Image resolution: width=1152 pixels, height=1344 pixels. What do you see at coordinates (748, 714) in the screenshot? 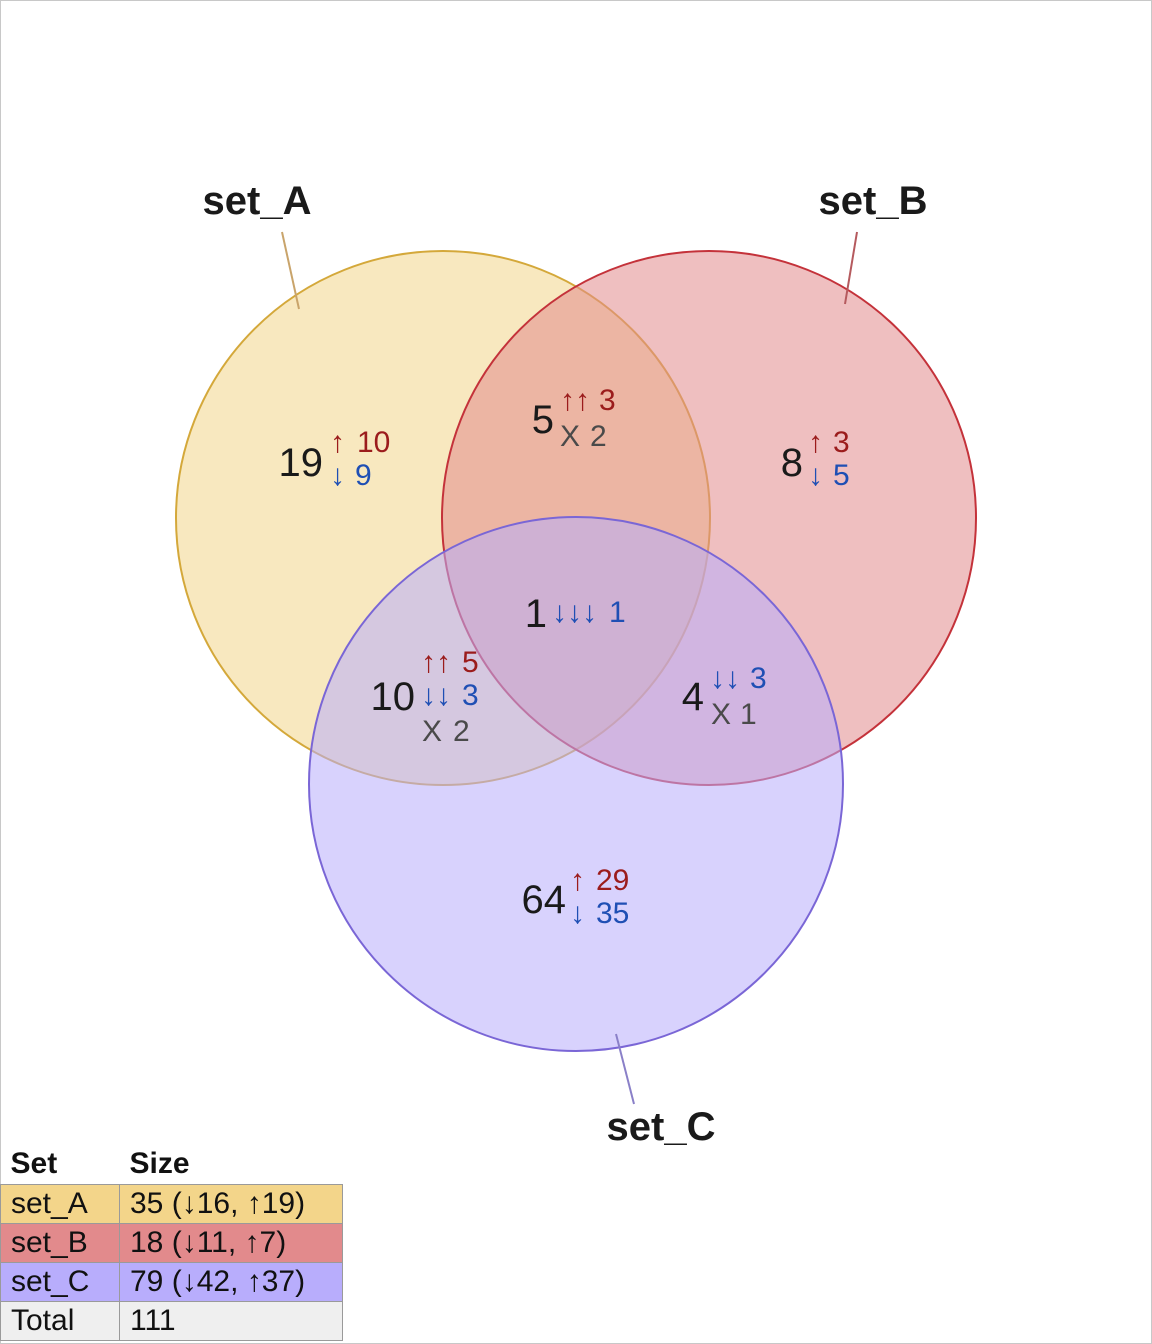
I see `region-mixed-value: 1` at bounding box center [748, 714].